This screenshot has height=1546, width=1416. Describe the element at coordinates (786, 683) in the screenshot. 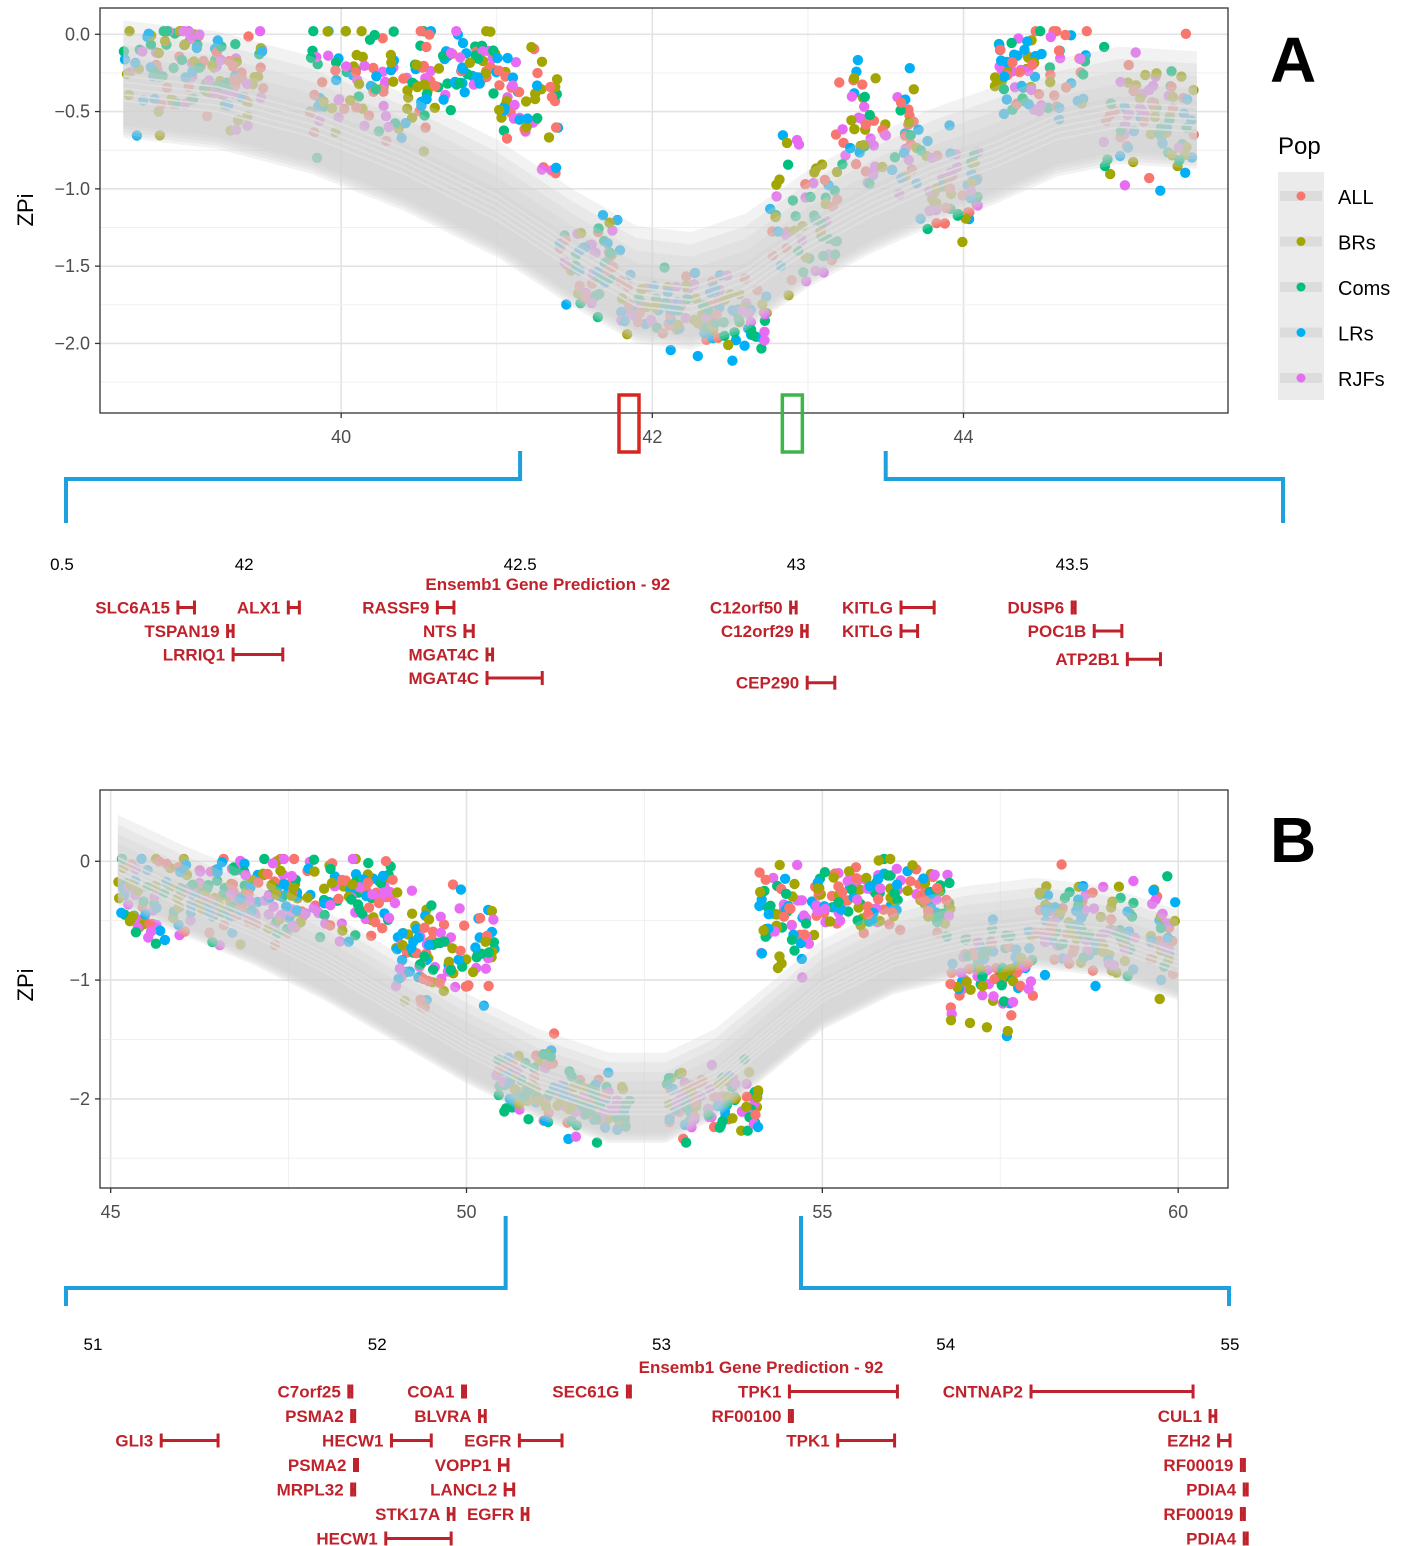

I see `gene-feature: CEP290` at that location.